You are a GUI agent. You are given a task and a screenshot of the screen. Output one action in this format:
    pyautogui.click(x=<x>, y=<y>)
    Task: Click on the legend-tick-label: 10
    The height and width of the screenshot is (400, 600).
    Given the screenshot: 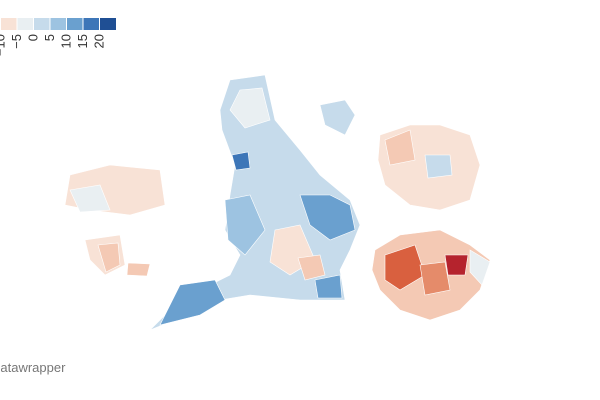 What is the action you would take?
    pyautogui.click(x=66, y=41)
    